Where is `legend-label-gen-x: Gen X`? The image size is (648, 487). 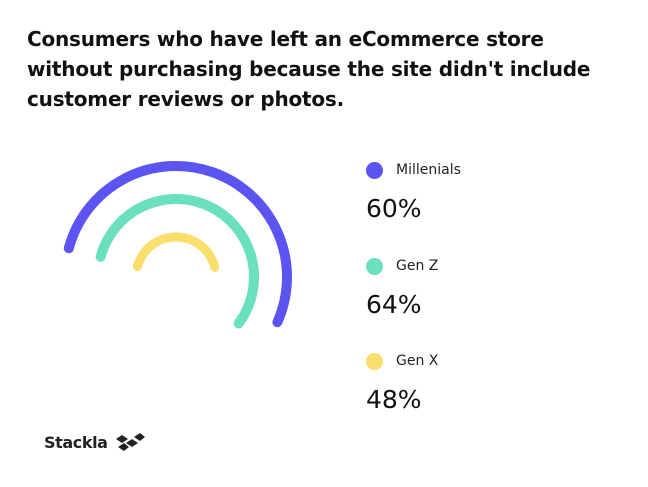
legend-label-gen-x: Gen X is located at coordinates (417, 361).